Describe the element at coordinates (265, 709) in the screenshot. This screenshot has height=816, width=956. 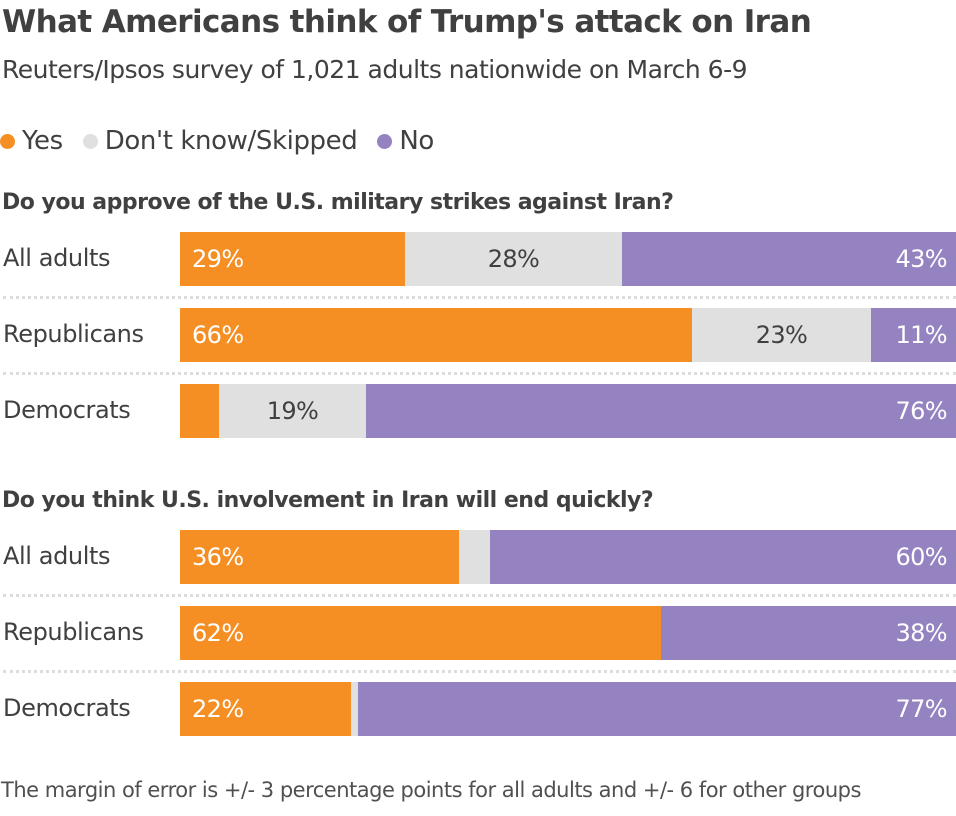
I see `bar-segment-yes: 22%` at that location.